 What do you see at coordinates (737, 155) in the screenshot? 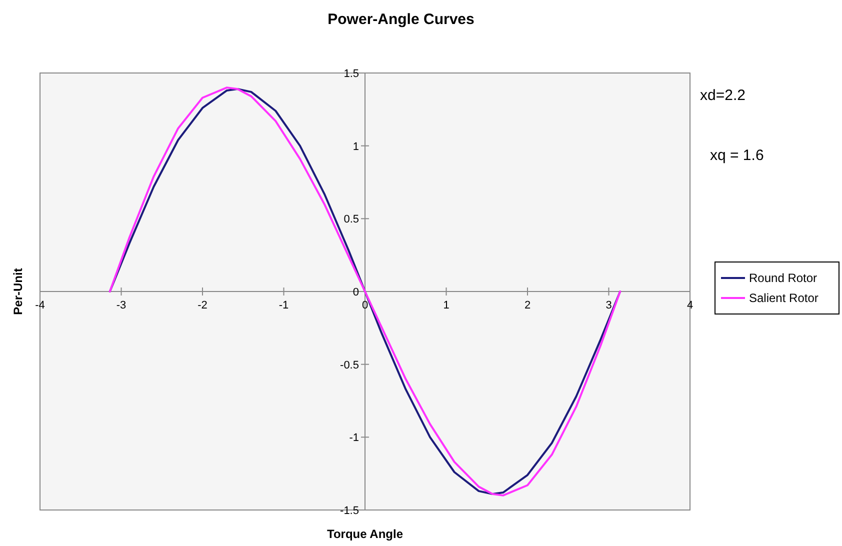
I see `text: xq = 1.6` at bounding box center [737, 155].